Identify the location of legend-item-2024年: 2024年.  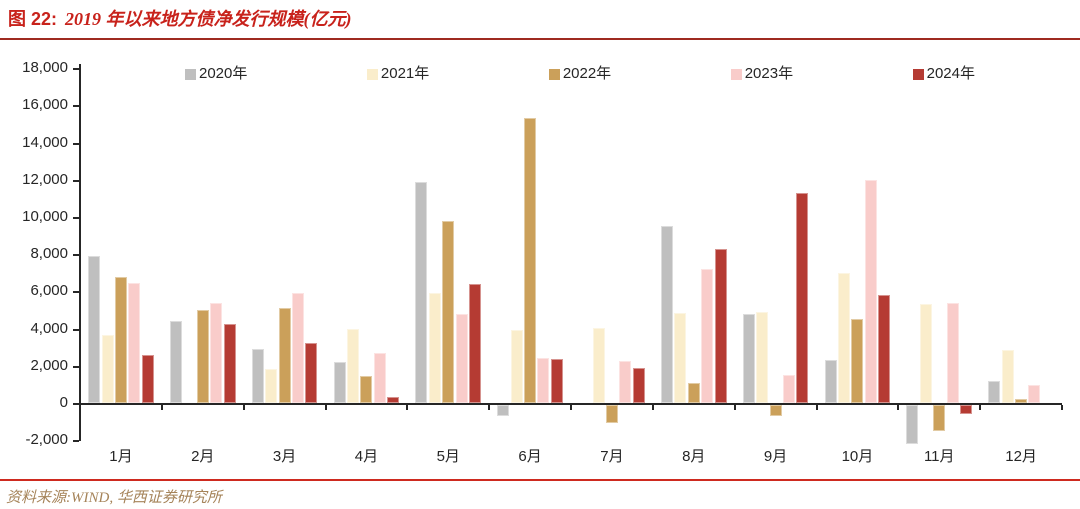
(943, 73).